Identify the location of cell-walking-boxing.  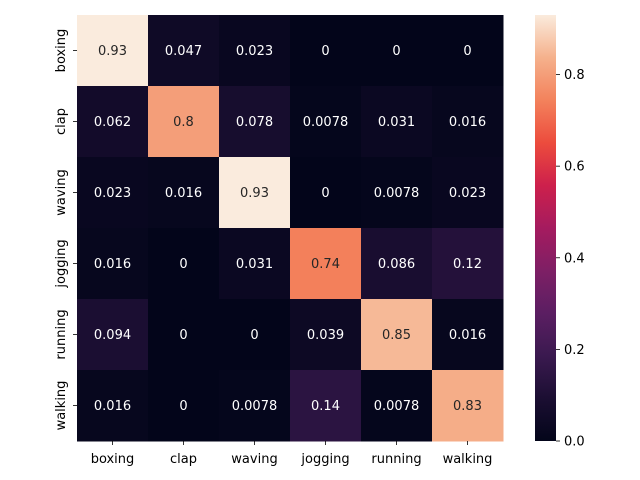
(113, 406).